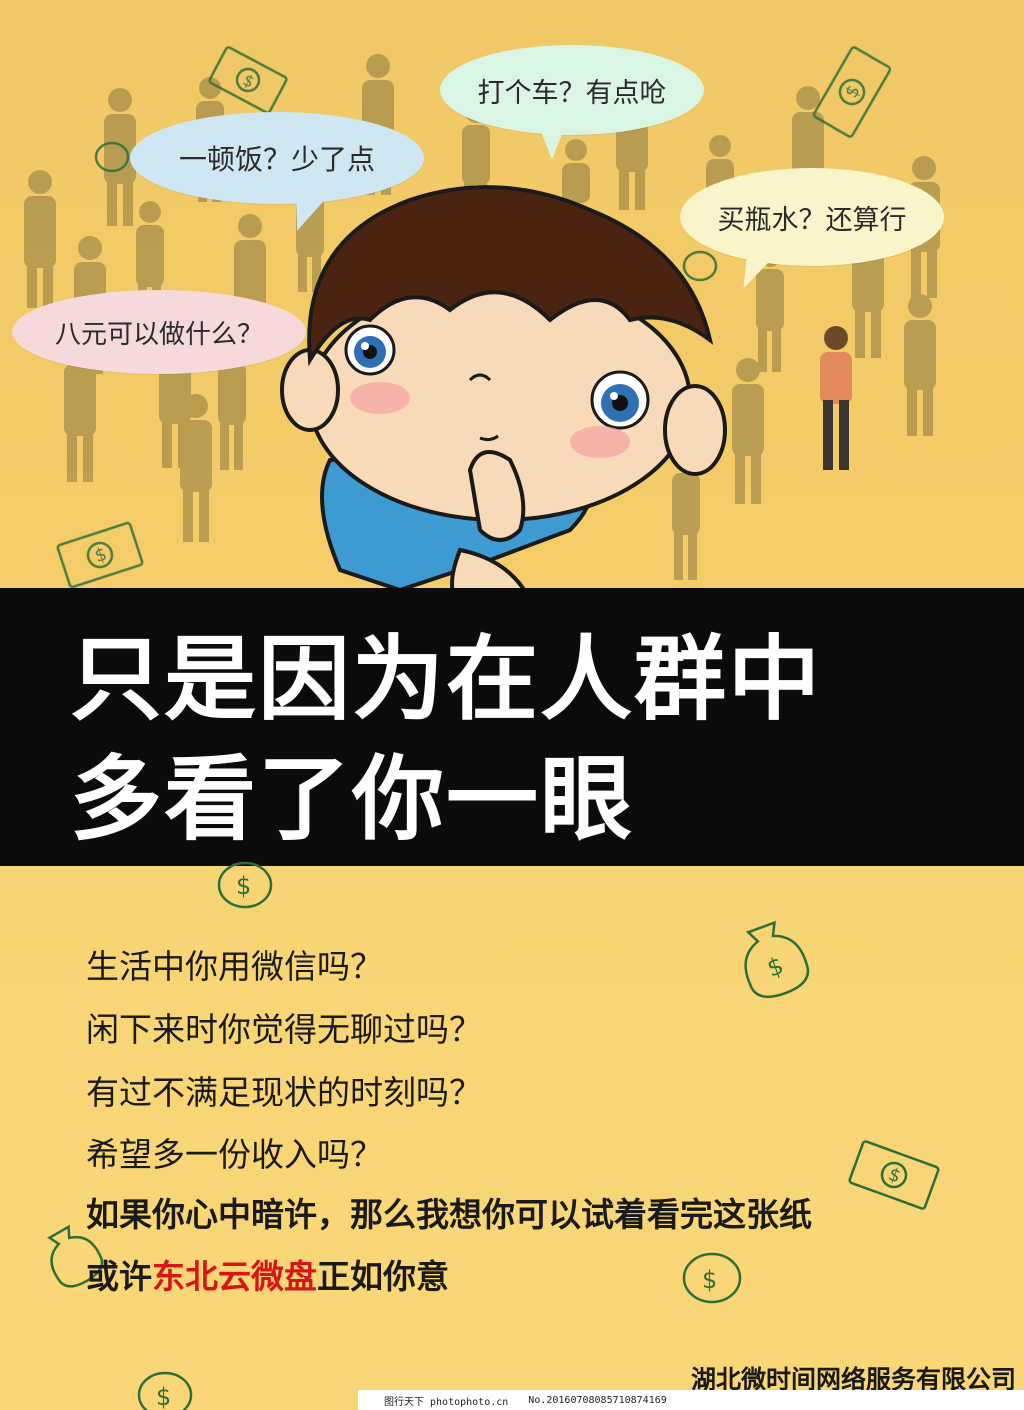  Describe the element at coordinates (572, 93) in the screenshot. I see `speech-bubble-taxi-text: 打个车？有点呛` at that location.